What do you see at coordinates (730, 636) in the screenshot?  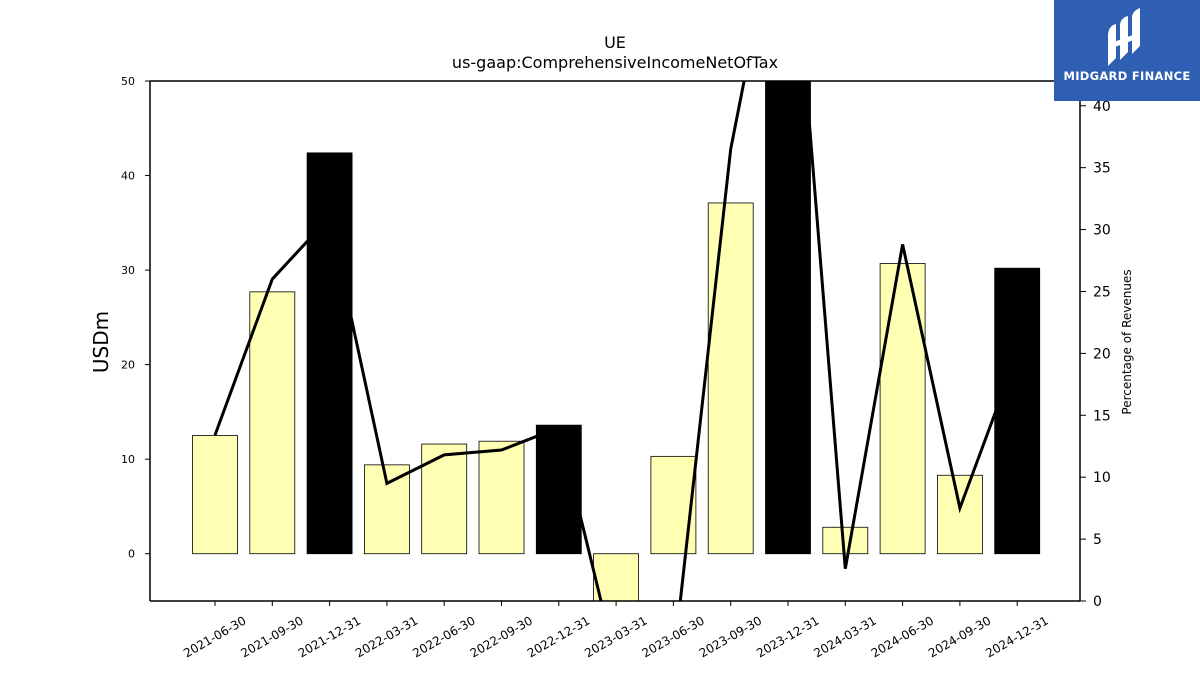 I see `x-tick-label: 2023-09-30` at bounding box center [730, 636].